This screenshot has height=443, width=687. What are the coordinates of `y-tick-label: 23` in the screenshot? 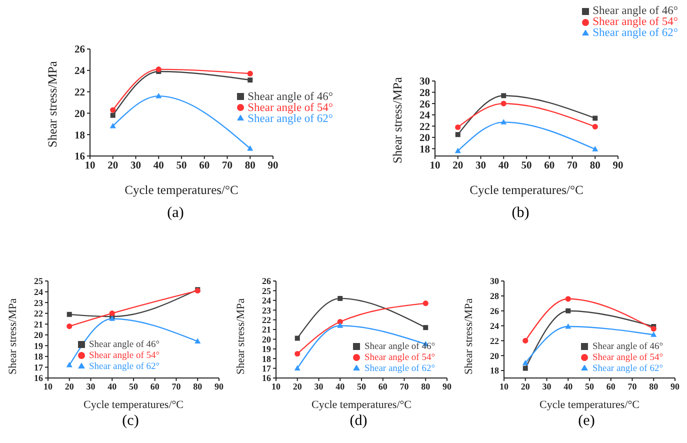 It's located at (267, 310).